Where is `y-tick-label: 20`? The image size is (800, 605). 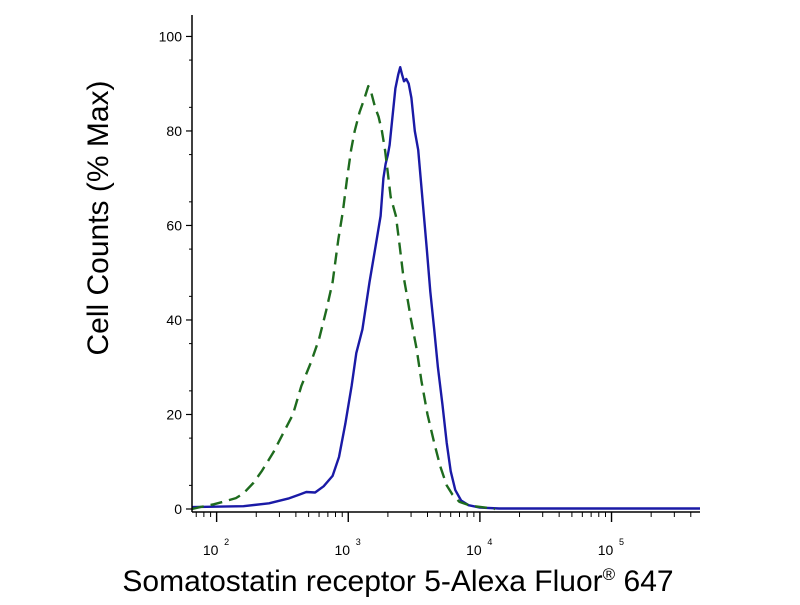 y-tick-label: 20 is located at coordinates (174, 414).